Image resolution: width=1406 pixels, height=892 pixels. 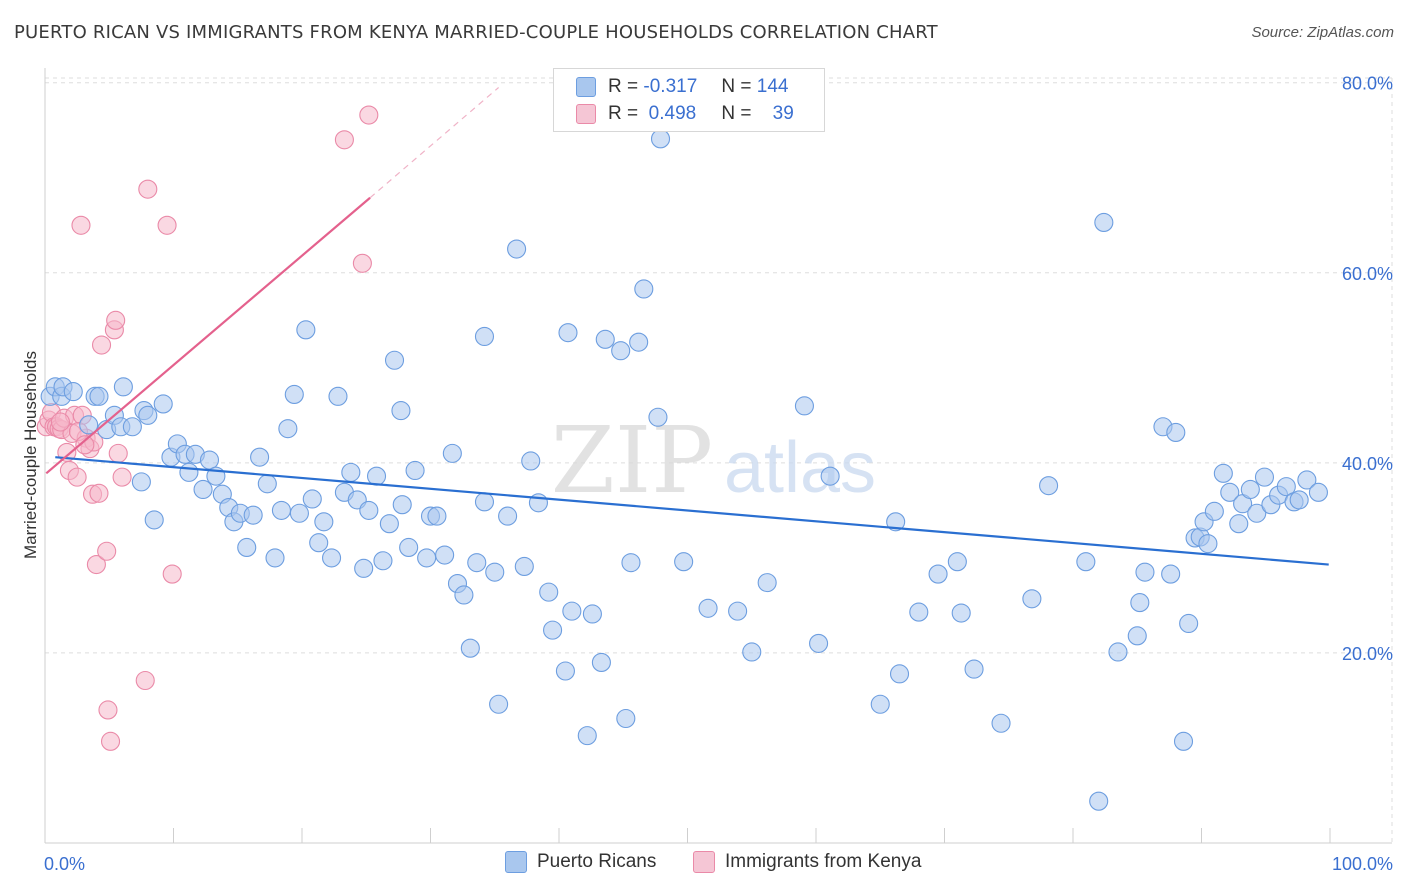 What do you see at coordinates (623, 113) in the screenshot?
I see `legend-r-label: R =` at bounding box center [623, 113].